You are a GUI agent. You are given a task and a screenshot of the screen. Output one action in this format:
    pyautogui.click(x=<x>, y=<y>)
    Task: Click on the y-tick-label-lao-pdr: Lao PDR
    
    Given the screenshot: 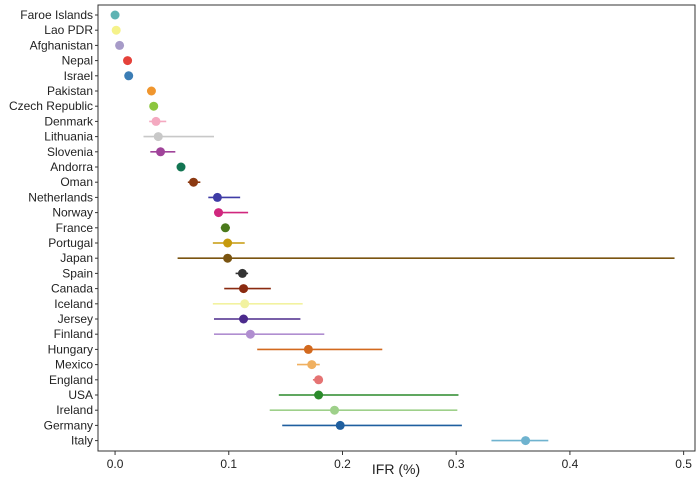 What is the action you would take?
    pyautogui.click(x=68, y=30)
    